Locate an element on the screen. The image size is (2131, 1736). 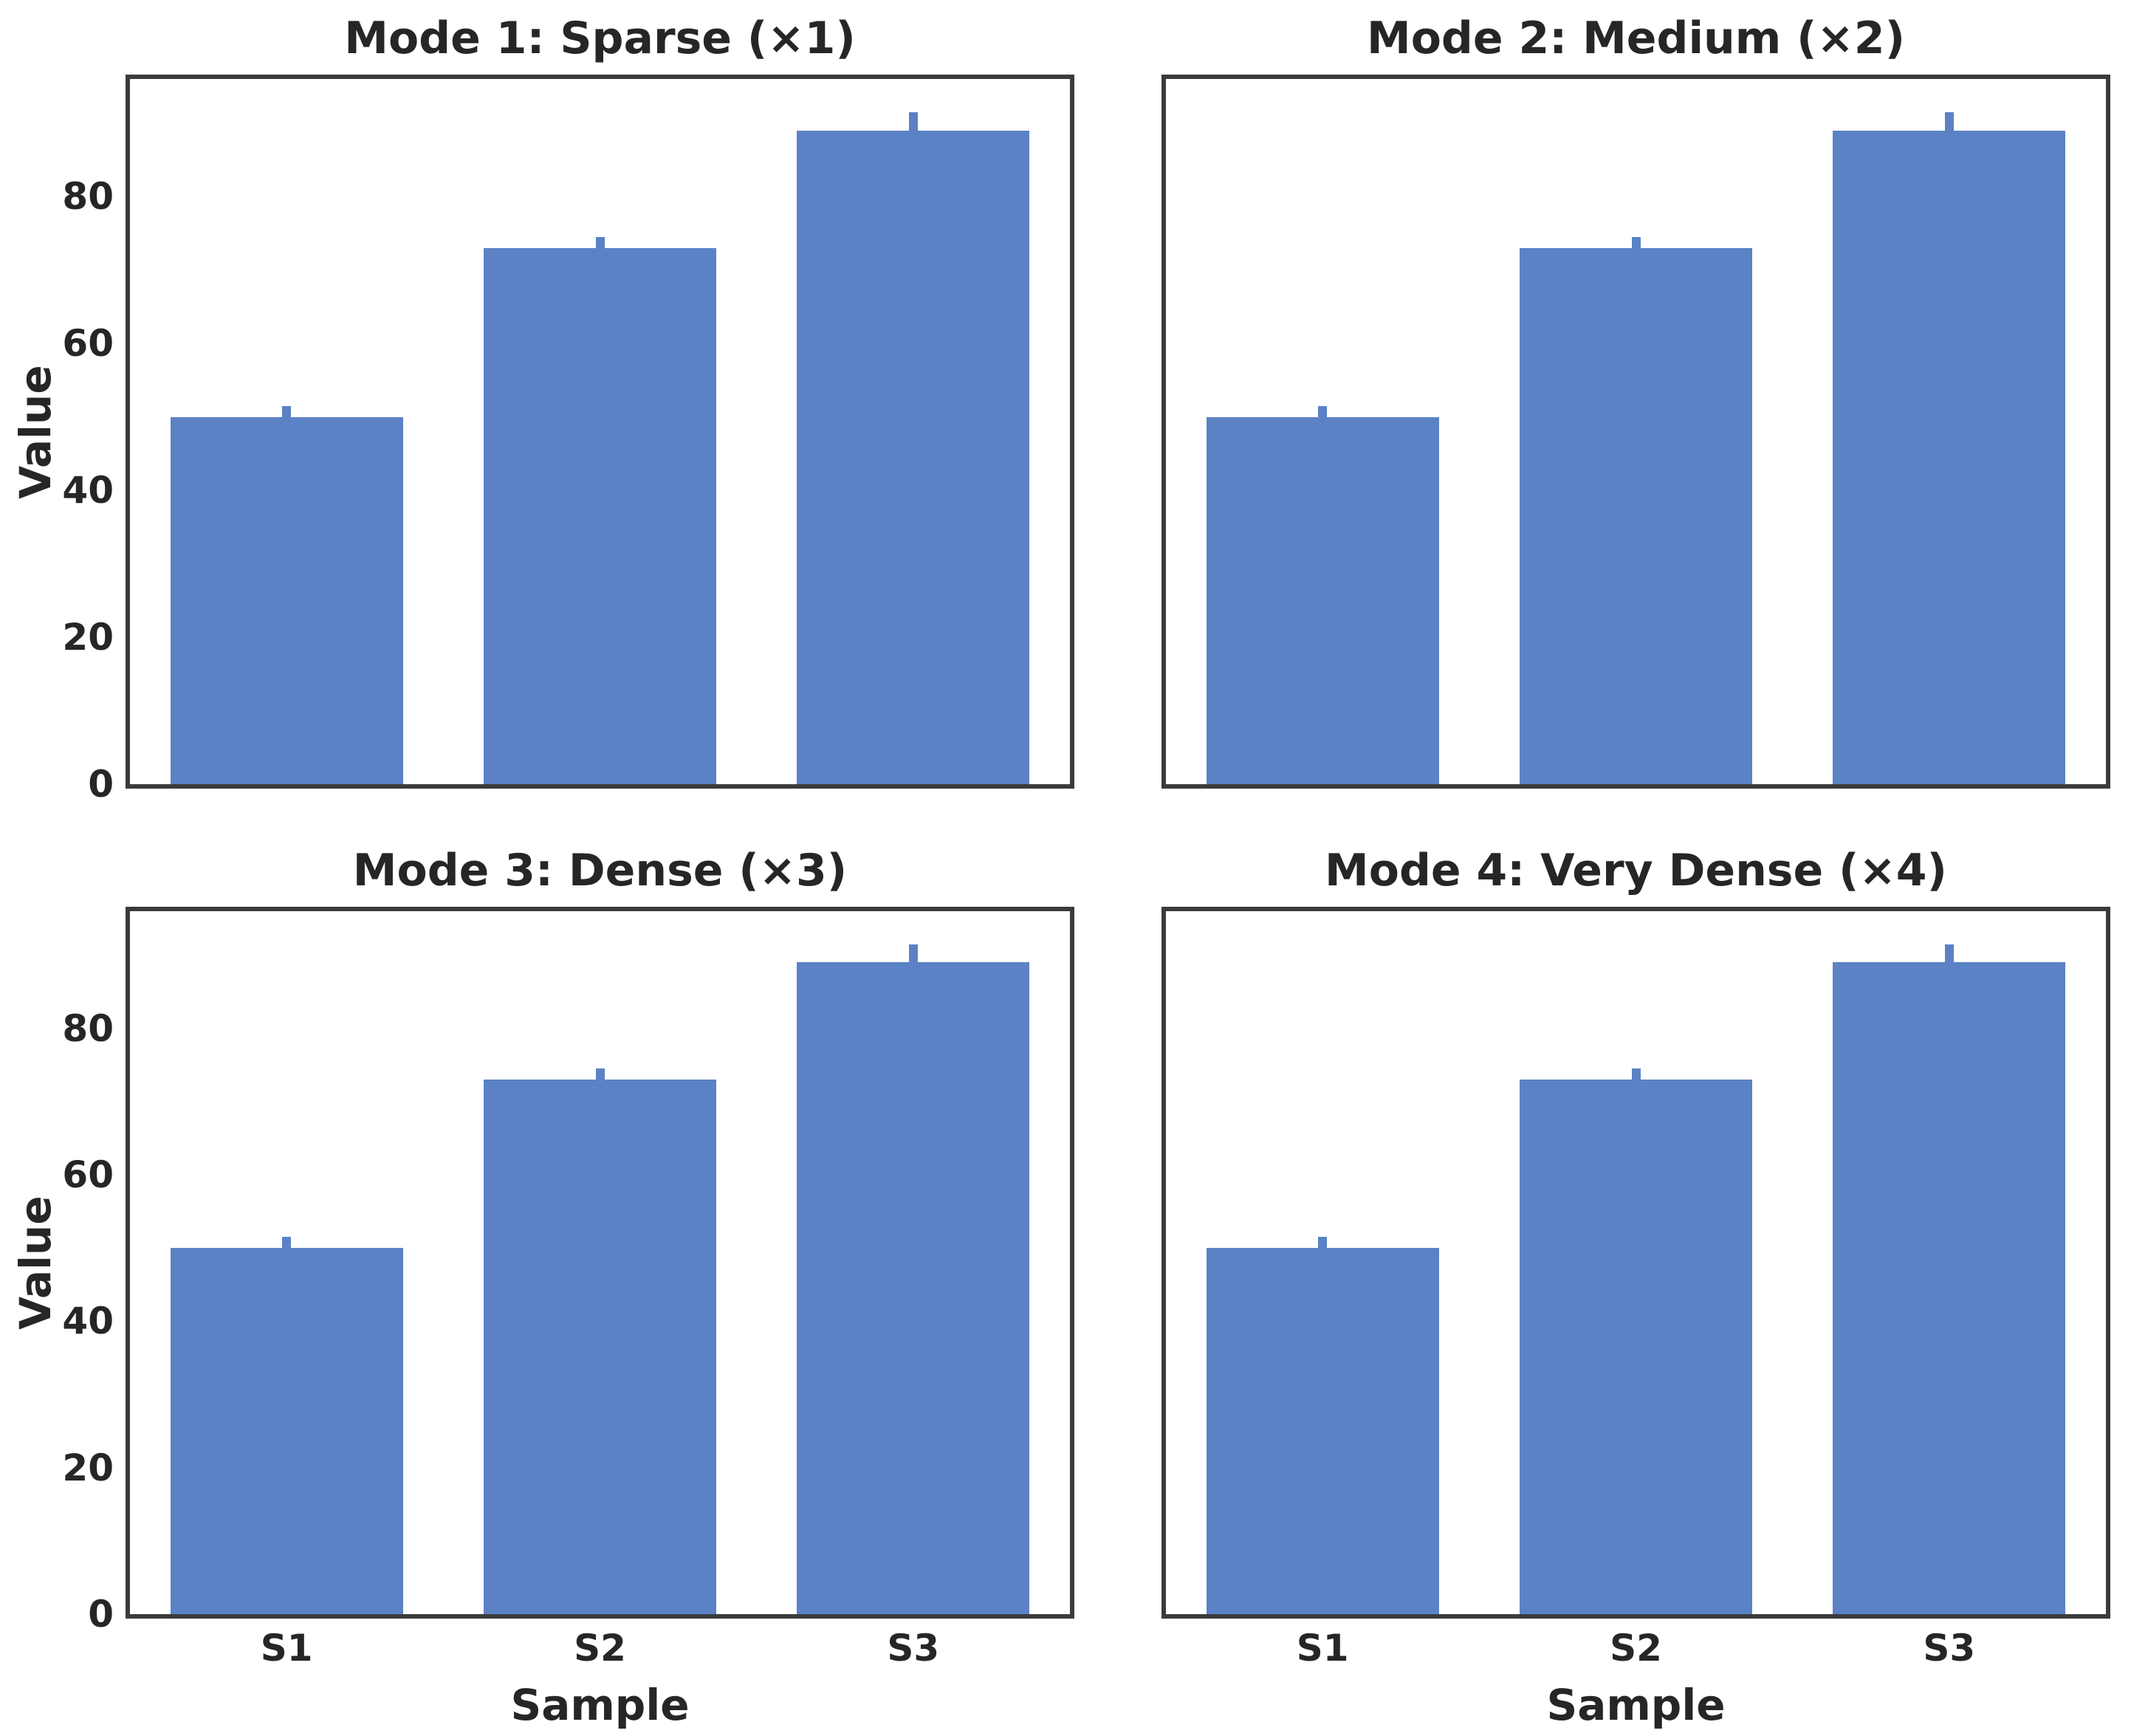
subplot-title: Mode 3: Dense (×3) is located at coordinates (600, 870).